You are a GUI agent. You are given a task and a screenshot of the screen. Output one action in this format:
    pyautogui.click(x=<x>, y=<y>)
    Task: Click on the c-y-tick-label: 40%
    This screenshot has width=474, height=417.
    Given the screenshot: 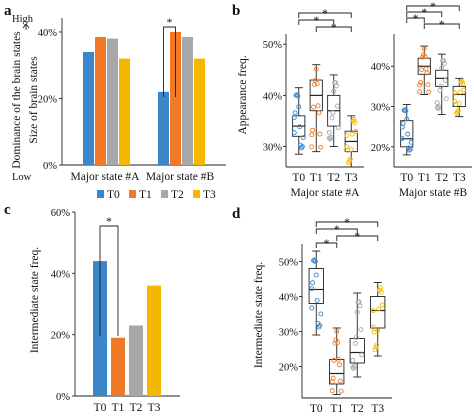 What is the action you would take?
    pyautogui.click(x=61, y=274)
    